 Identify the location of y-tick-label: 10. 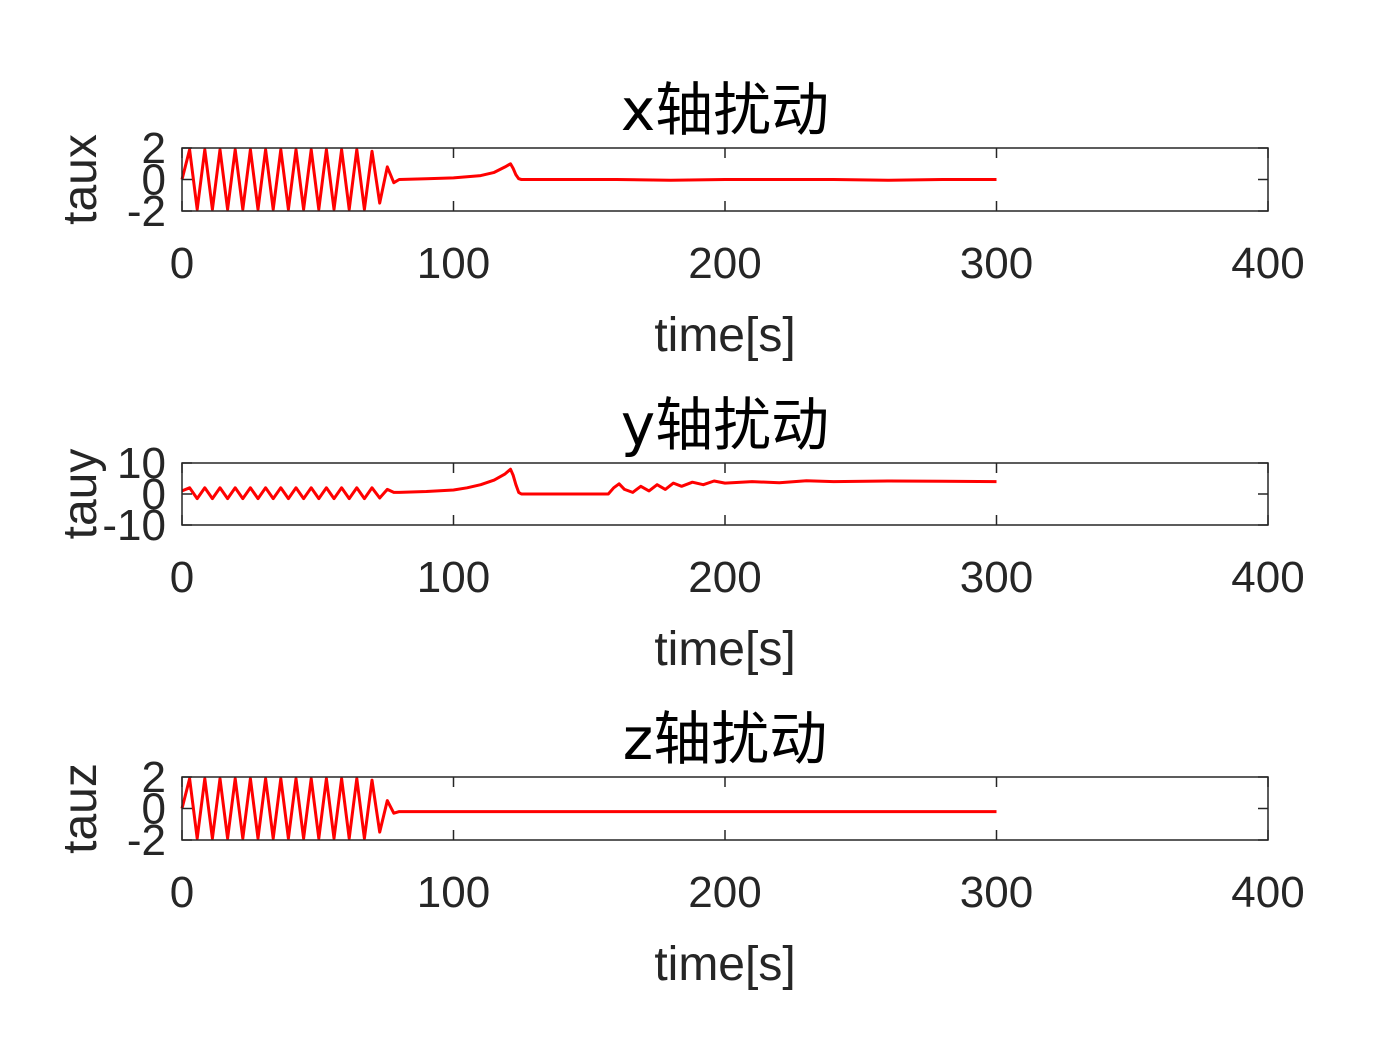
(141, 463).